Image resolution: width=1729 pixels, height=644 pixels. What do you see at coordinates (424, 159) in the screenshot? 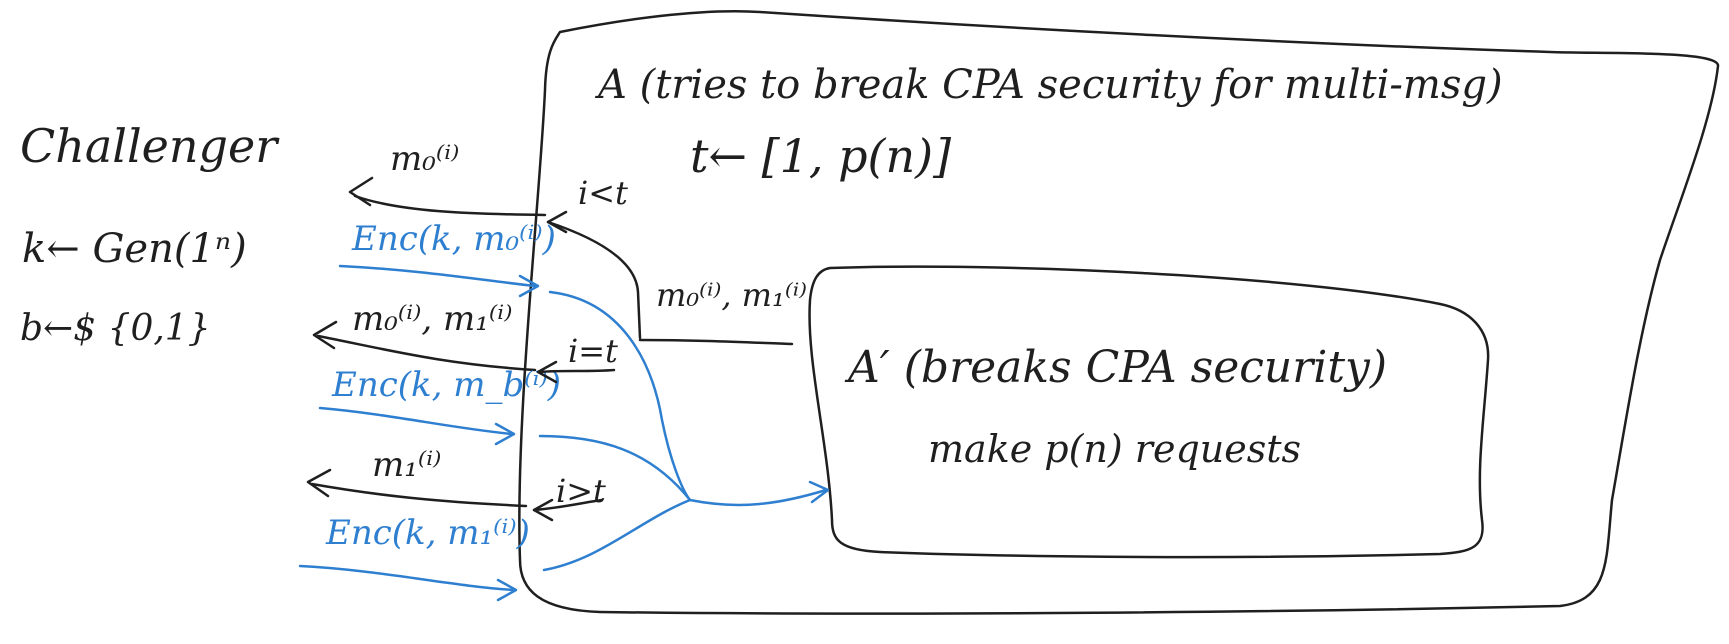
I see `label-m0: m₀⁽ⁱ⁾` at bounding box center [424, 159].